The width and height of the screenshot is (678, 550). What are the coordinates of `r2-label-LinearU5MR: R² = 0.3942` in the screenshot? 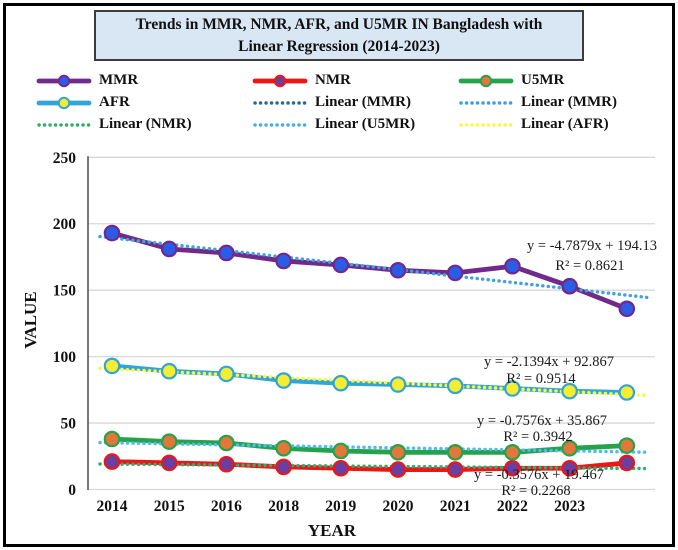 It's located at (537, 437).